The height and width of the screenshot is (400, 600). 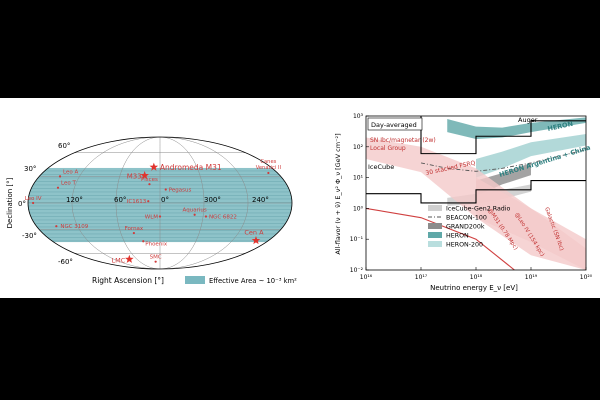 What do you see at coordinates (160, 216) in the screenshot?
I see `source-dot-wlm` at bounding box center [160, 216].